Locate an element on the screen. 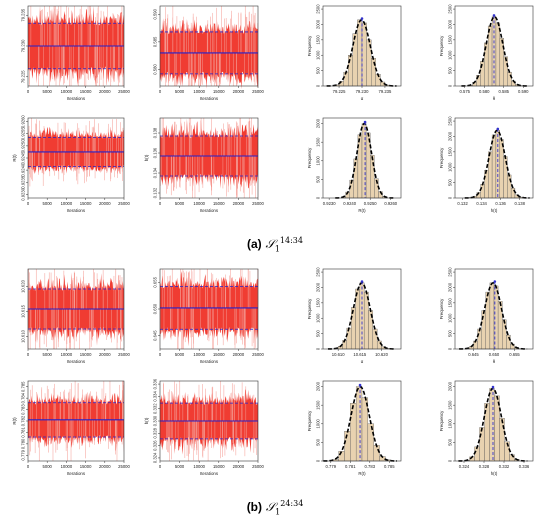  y-tick-label: 0.134 is located at coordinates (155, 172).